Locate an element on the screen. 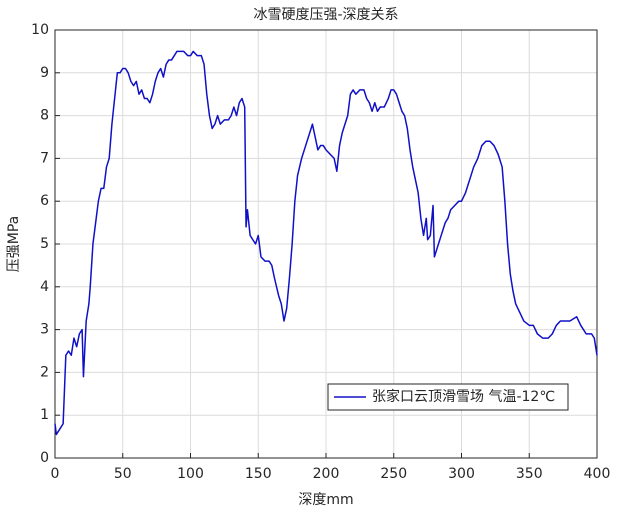 The image size is (625, 513). y-tick-label: 5 is located at coordinates (44, 244).